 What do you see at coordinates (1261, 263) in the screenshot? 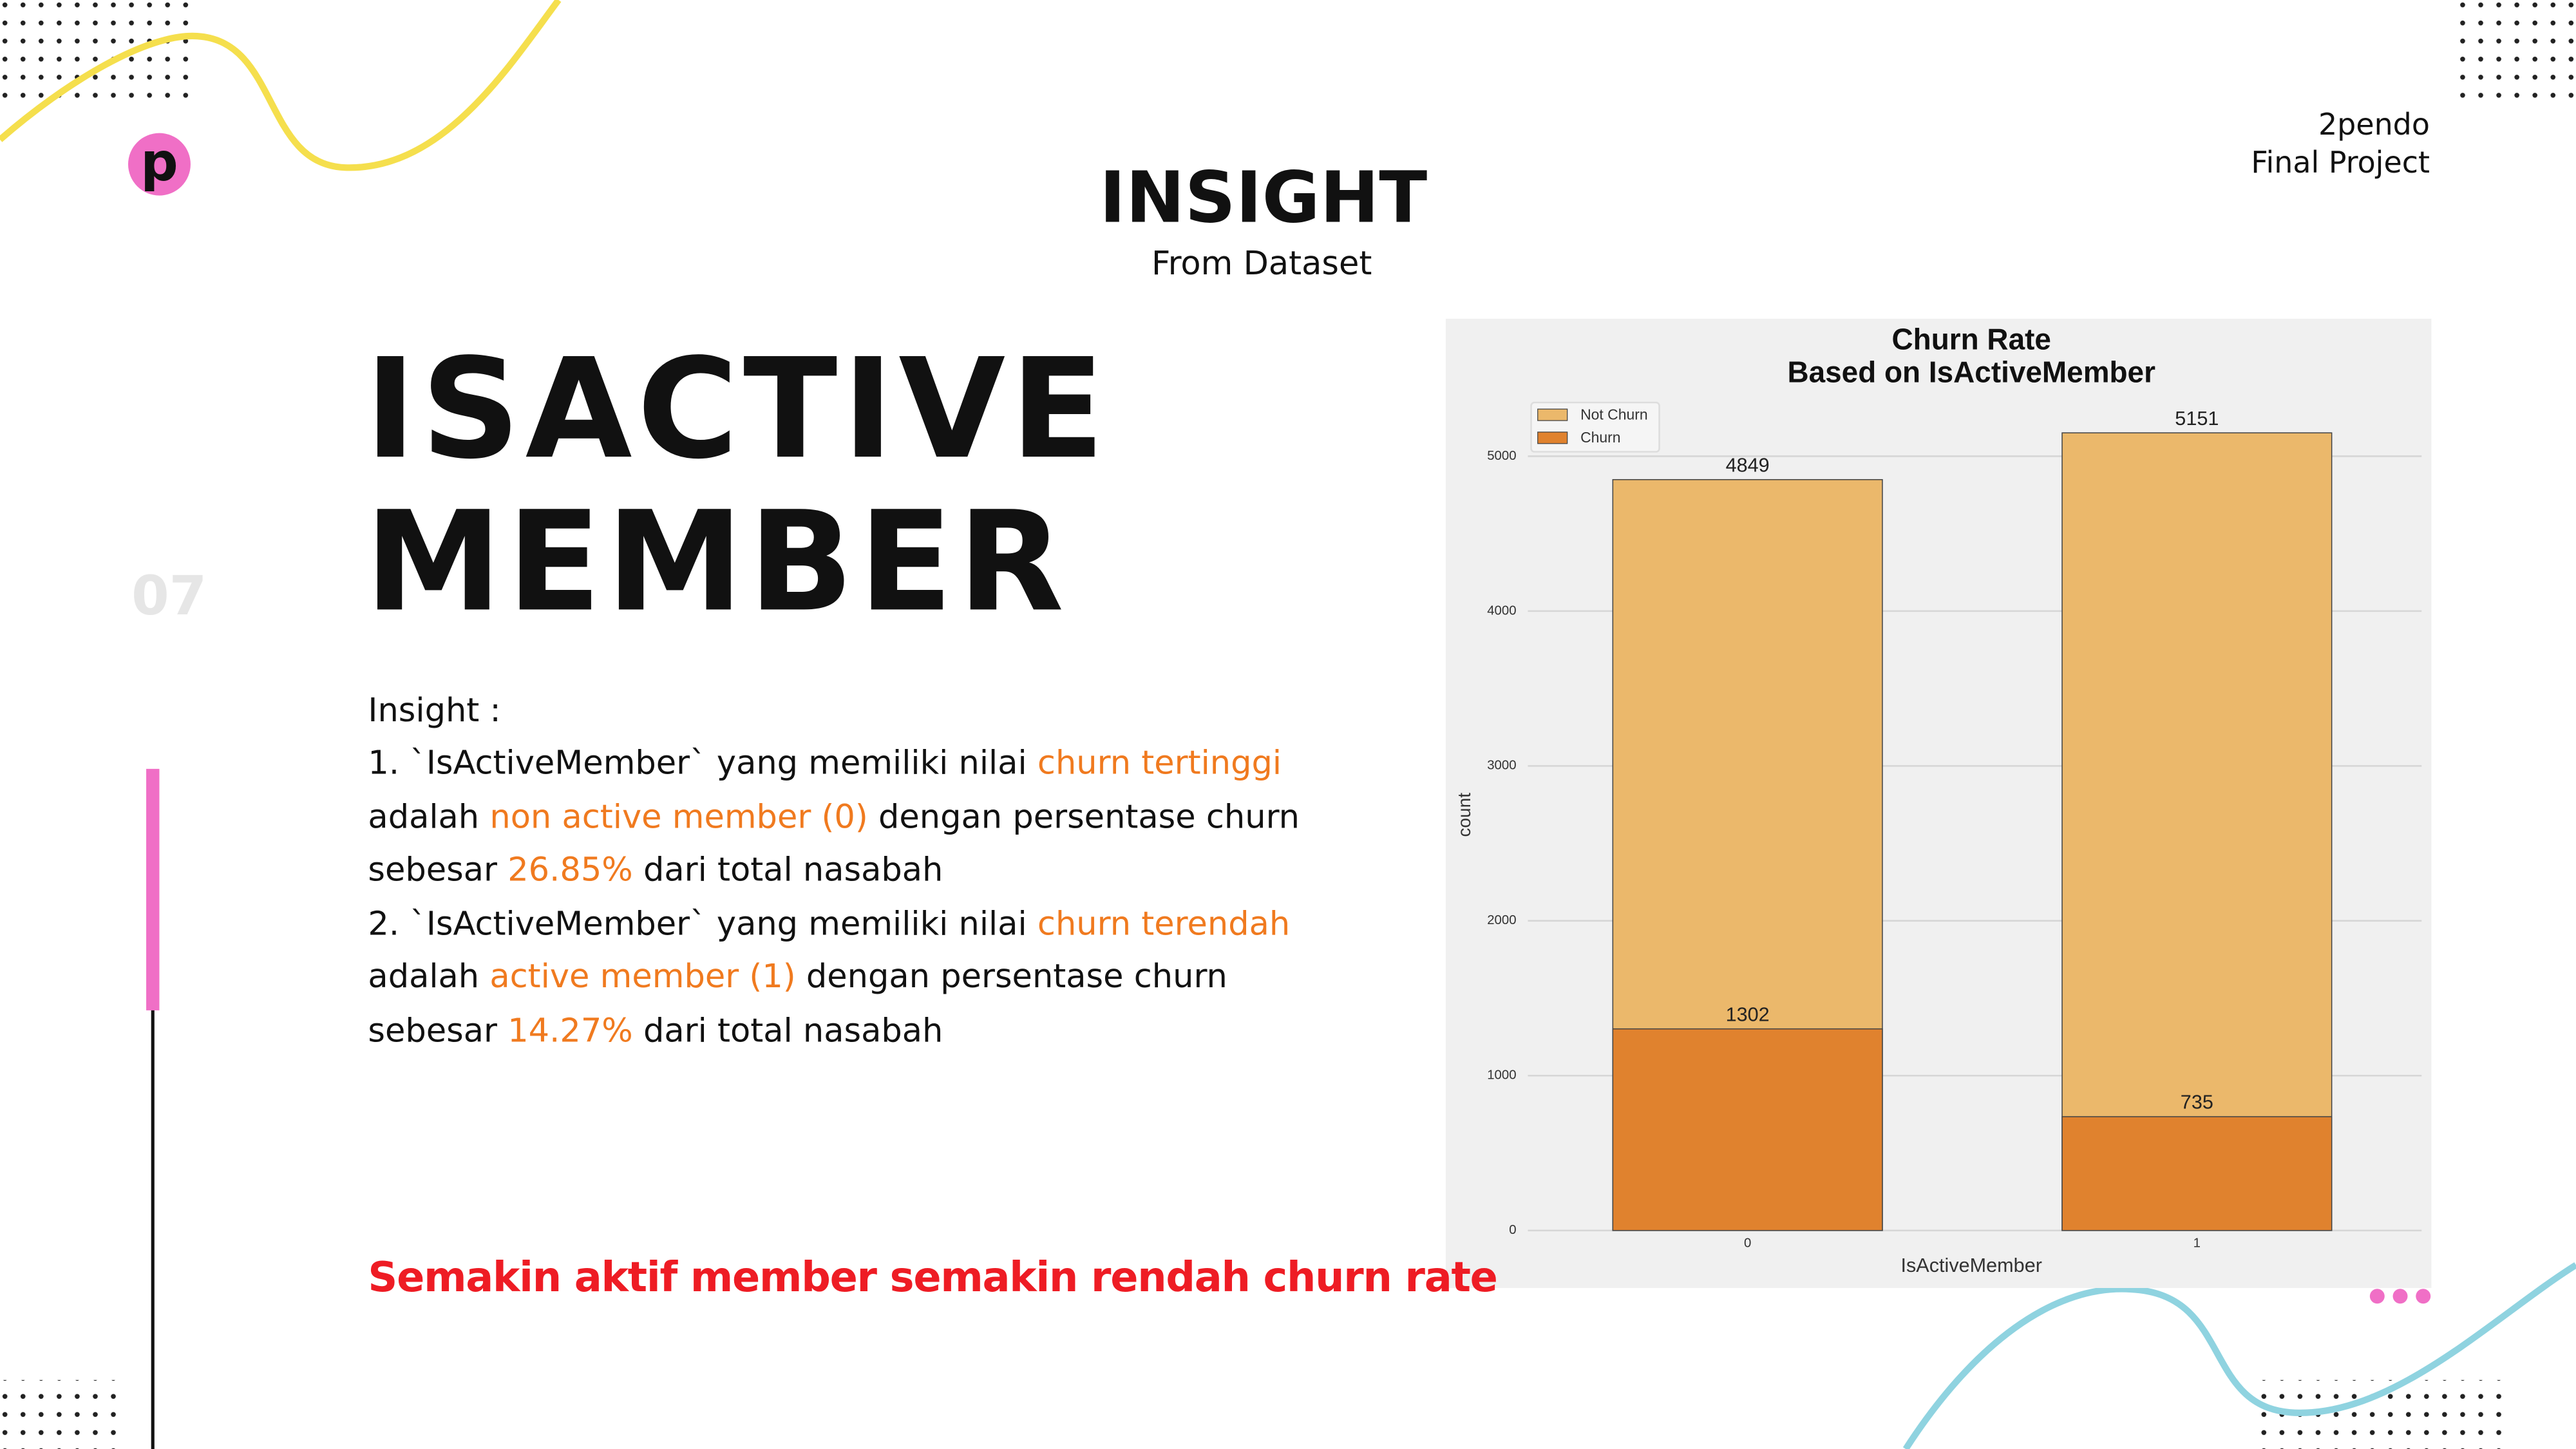
I see `subheading: From Dataset` at bounding box center [1261, 263].